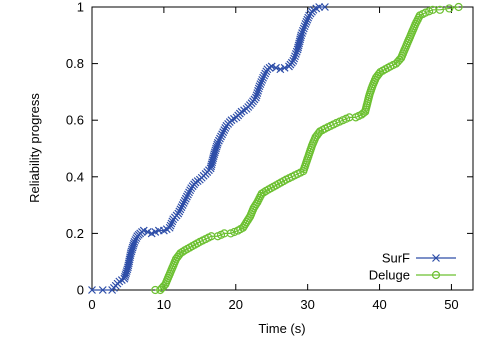 The image size is (485, 350). What do you see at coordinates (451, 304) in the screenshot?
I see `x-tick-label: 50` at bounding box center [451, 304].